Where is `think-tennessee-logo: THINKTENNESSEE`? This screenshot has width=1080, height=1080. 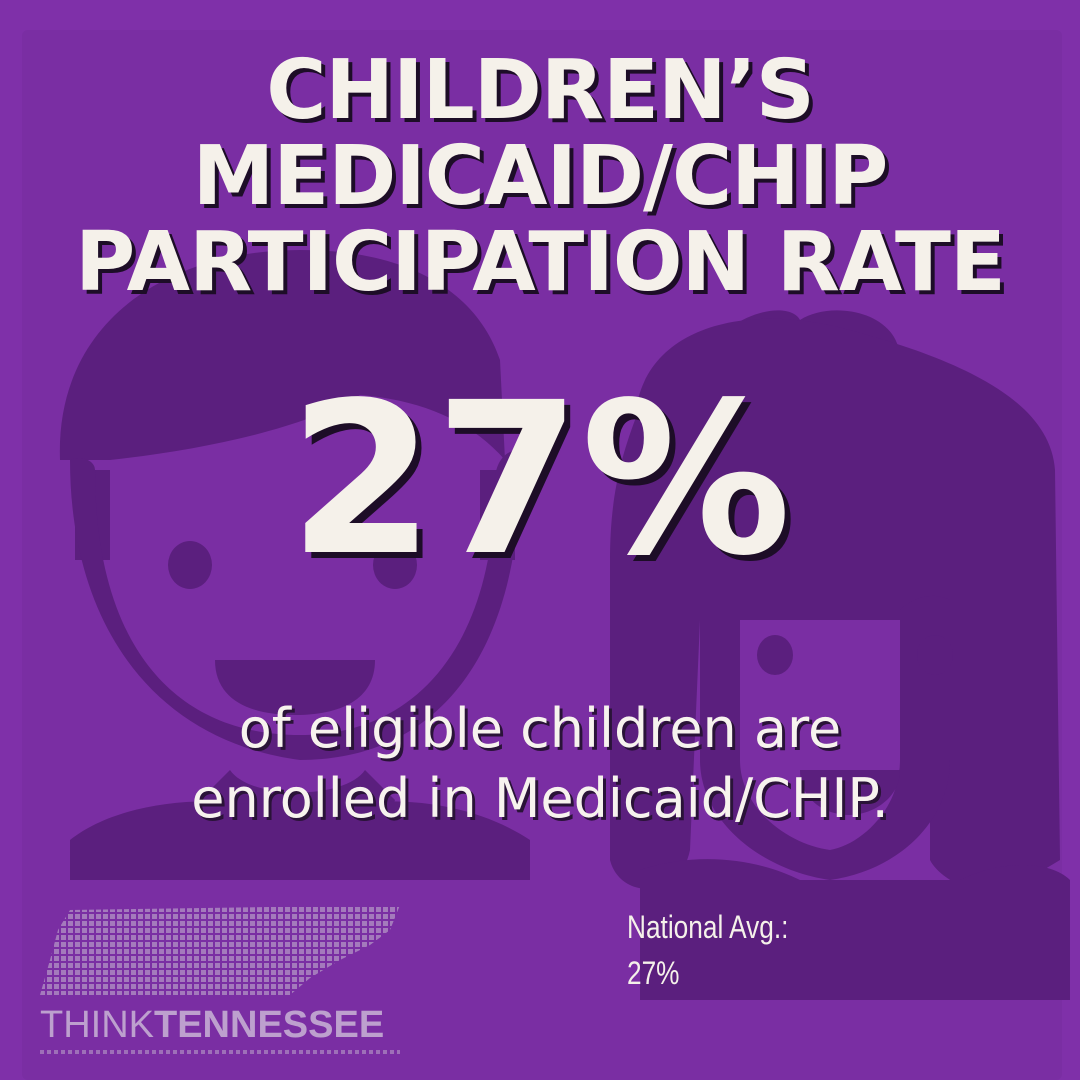 think-tennessee-logo: THINKTENNESSEE is located at coordinates (225, 980).